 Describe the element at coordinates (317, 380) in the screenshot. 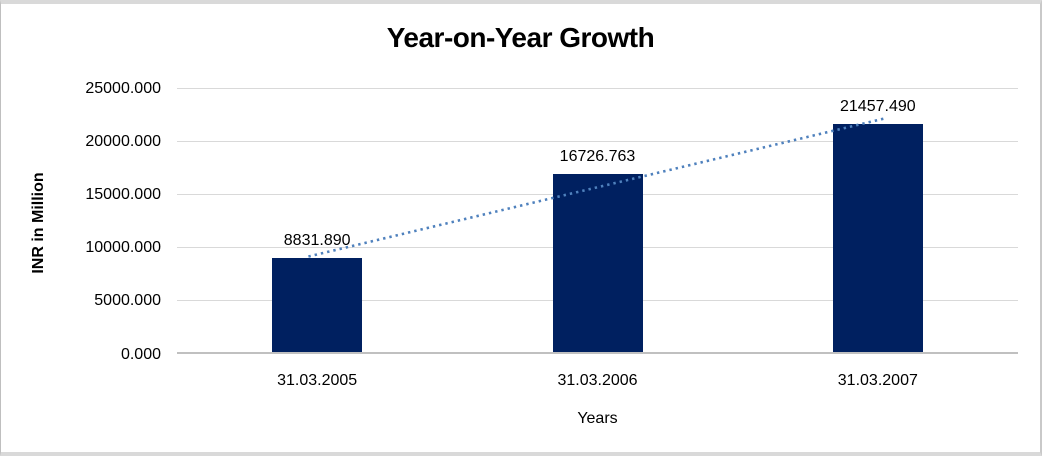

I see `x-tick-label: 31.03.2005` at that location.